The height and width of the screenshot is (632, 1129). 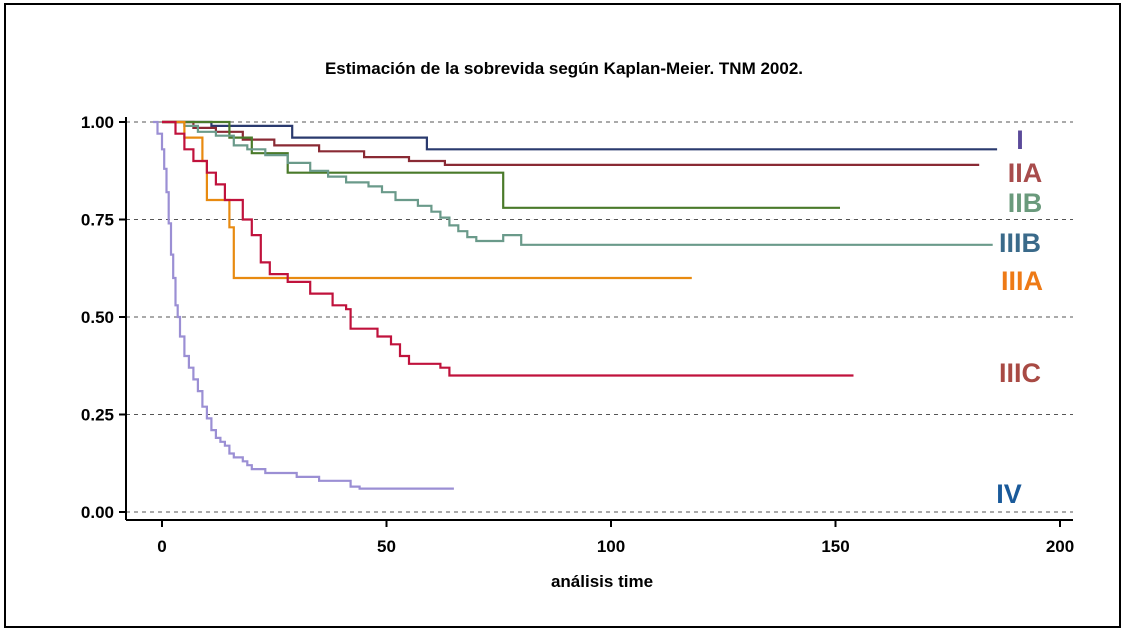 What do you see at coordinates (97, 512) in the screenshot?
I see `y-tick-label: 0.00` at bounding box center [97, 512].